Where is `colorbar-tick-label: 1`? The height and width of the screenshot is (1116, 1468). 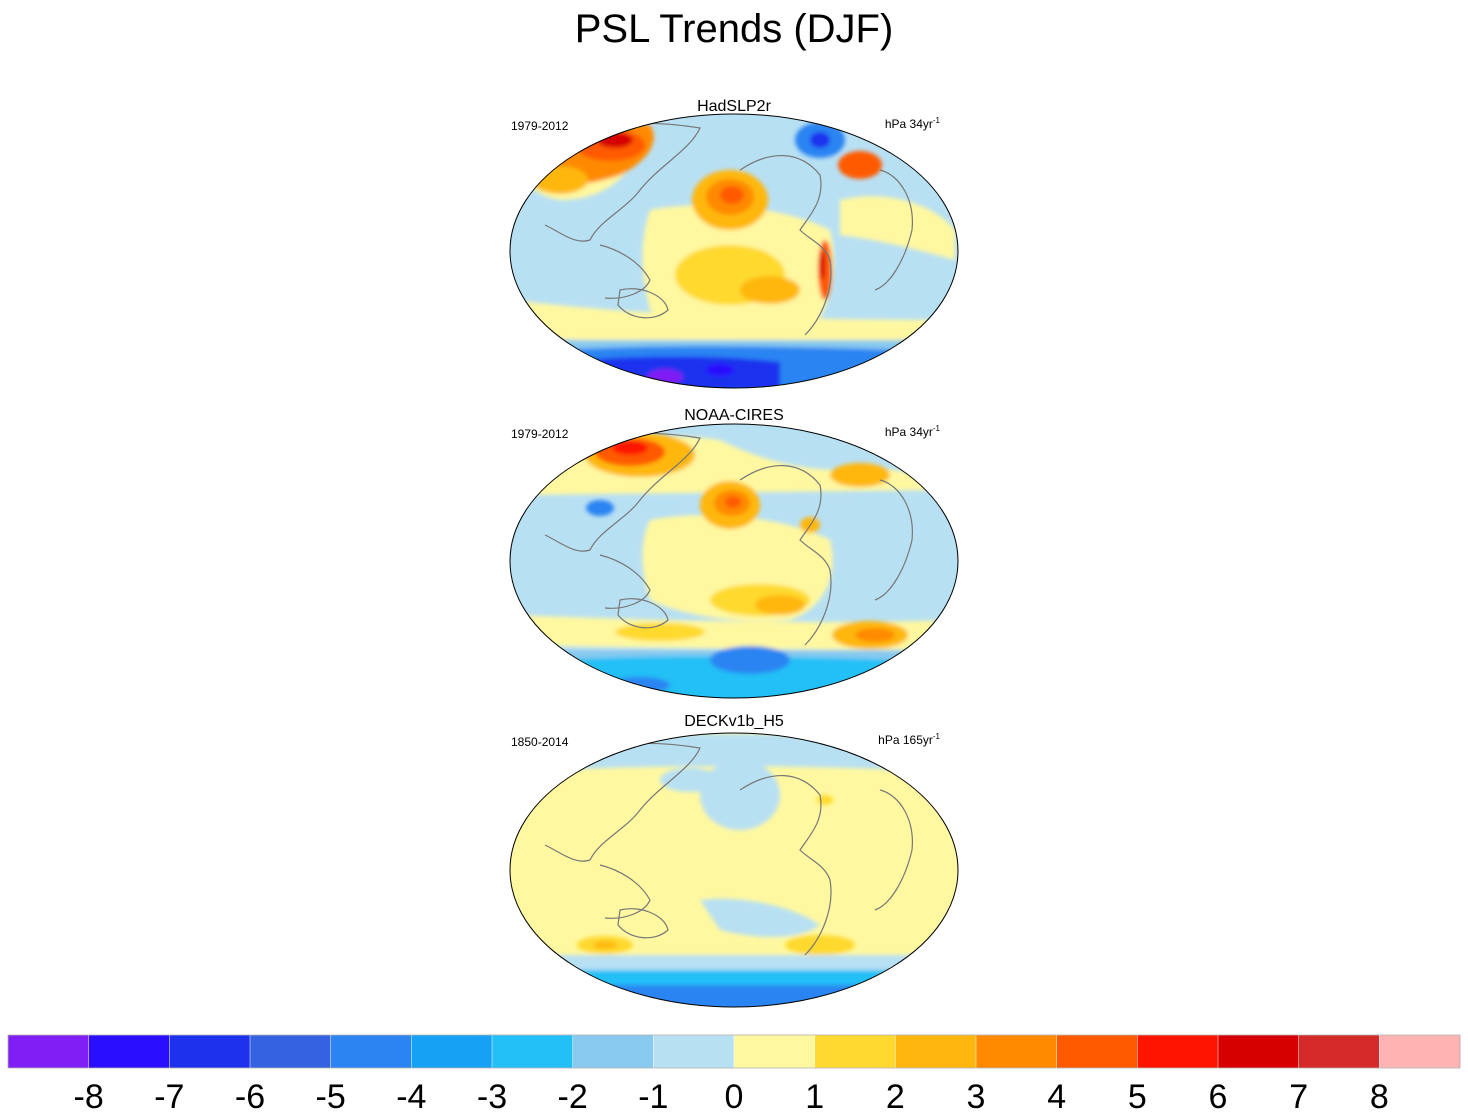
colorbar-tick-label: 1 is located at coordinates (814, 1097).